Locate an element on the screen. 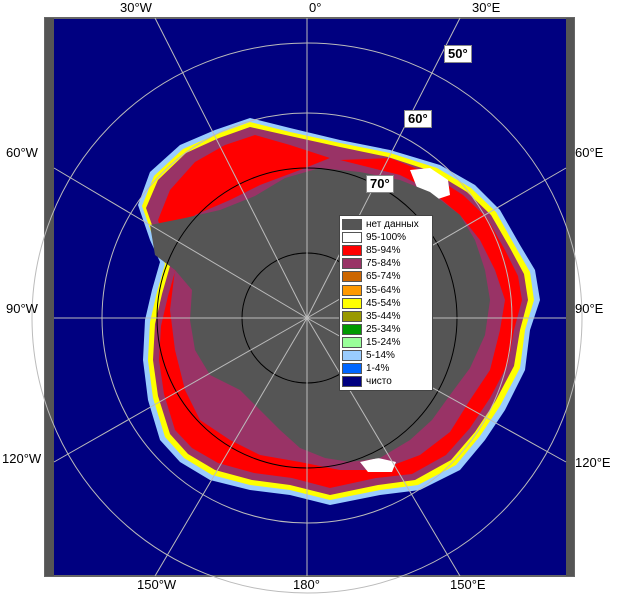  legend-label: 35-44% is located at coordinates (383, 316).